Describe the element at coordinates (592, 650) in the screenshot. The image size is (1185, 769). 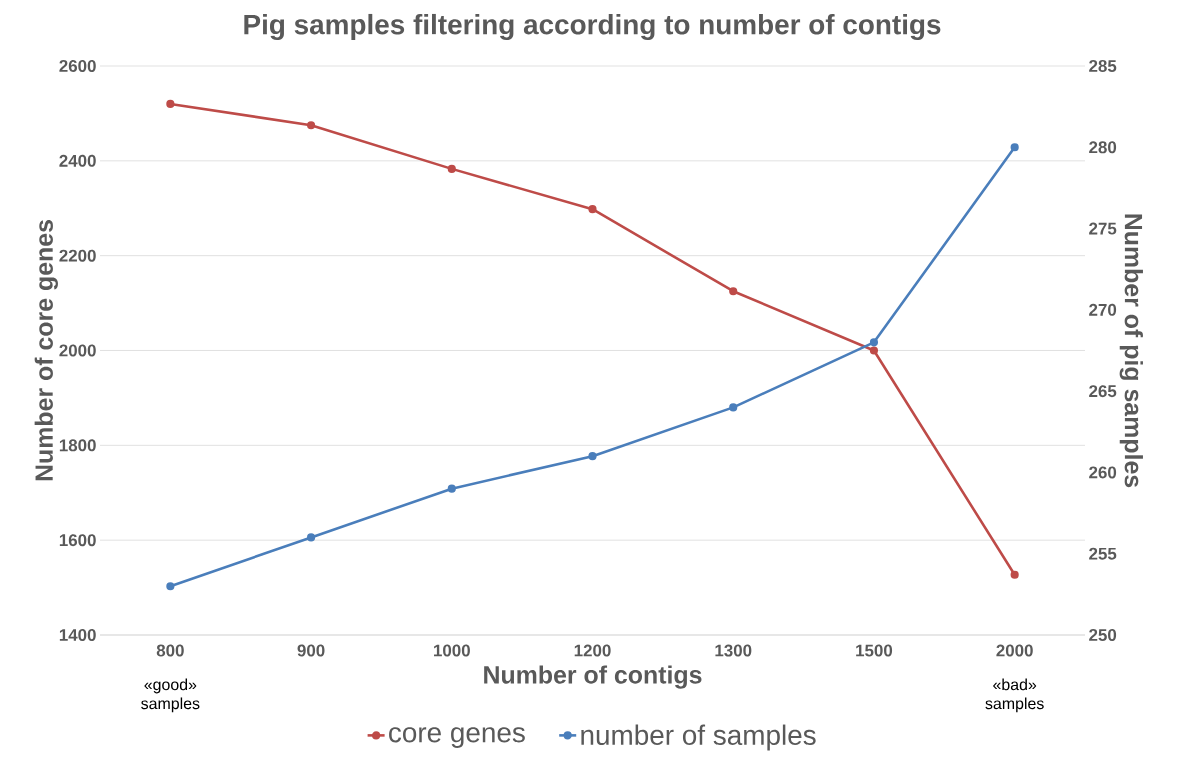
I see `x-tick-label: 1200` at that location.